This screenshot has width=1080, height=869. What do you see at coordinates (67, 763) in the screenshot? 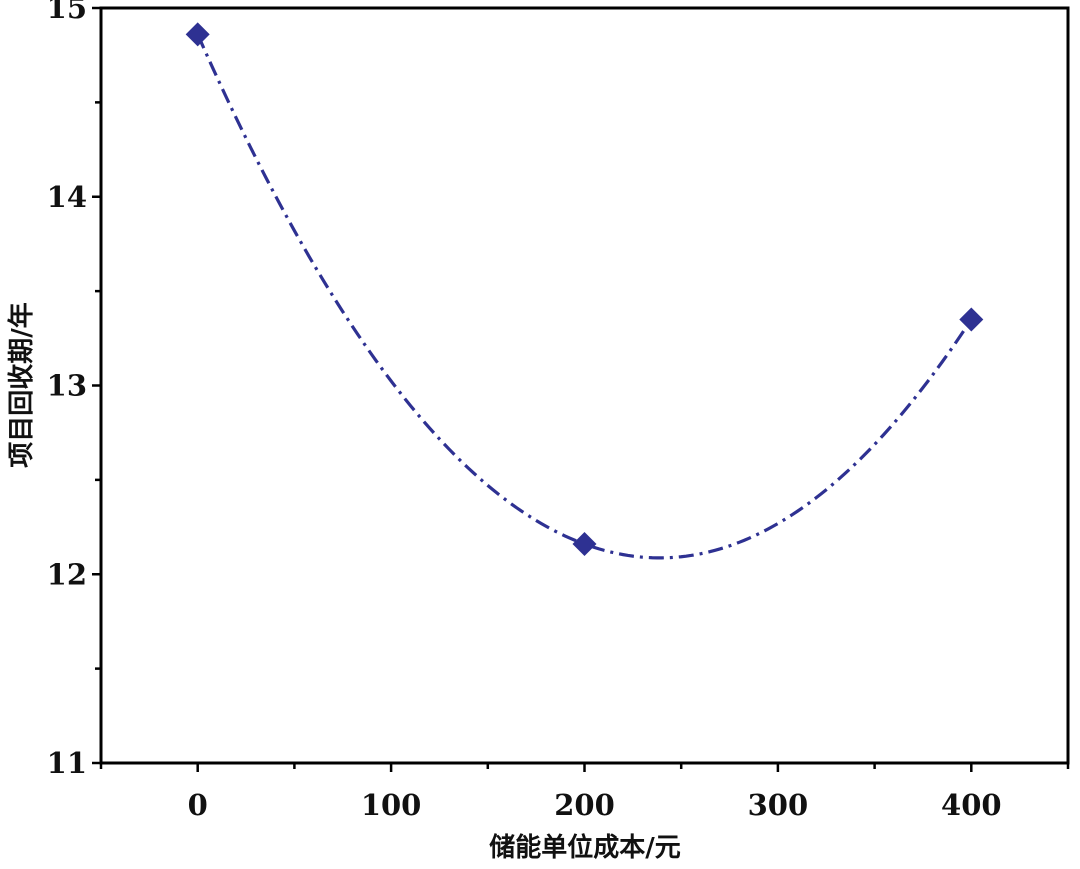
I see `y-tick-label: 11` at bounding box center [67, 763].